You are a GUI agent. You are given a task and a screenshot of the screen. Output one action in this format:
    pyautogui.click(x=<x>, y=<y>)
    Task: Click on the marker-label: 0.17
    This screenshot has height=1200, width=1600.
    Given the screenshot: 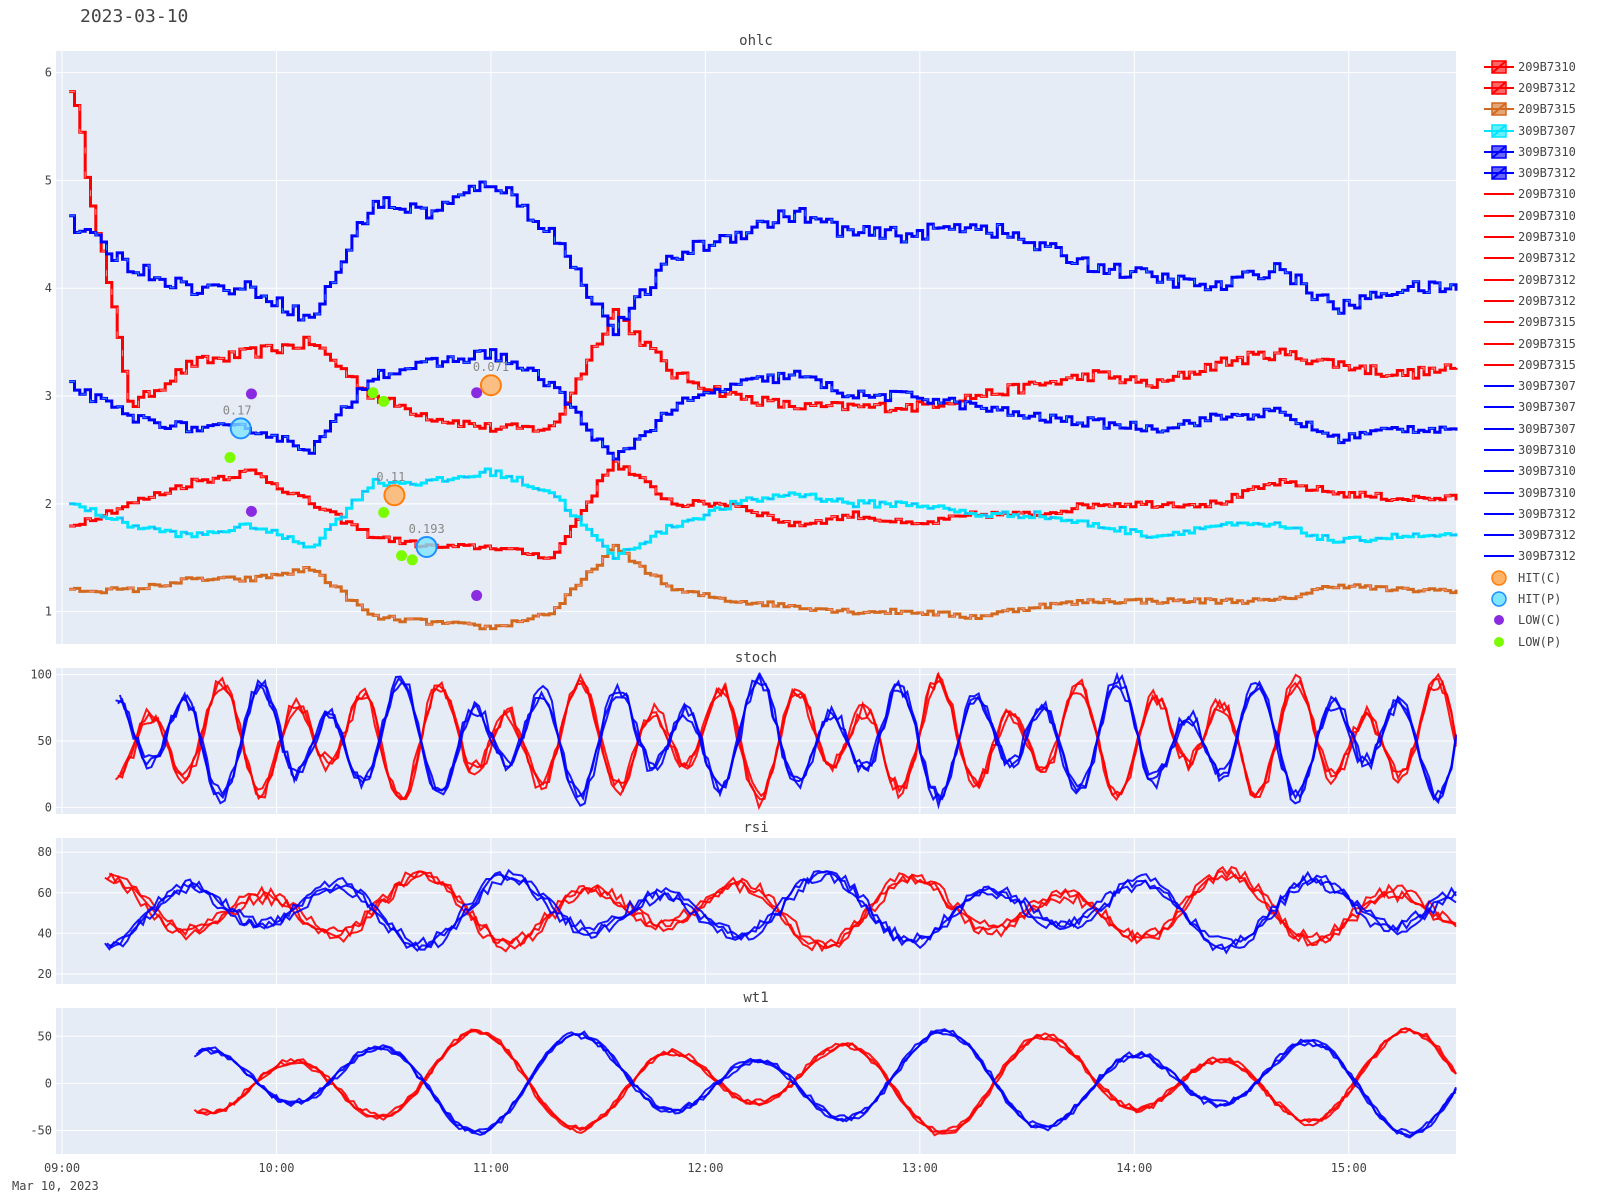 What is the action you would take?
    pyautogui.click(x=237, y=410)
    